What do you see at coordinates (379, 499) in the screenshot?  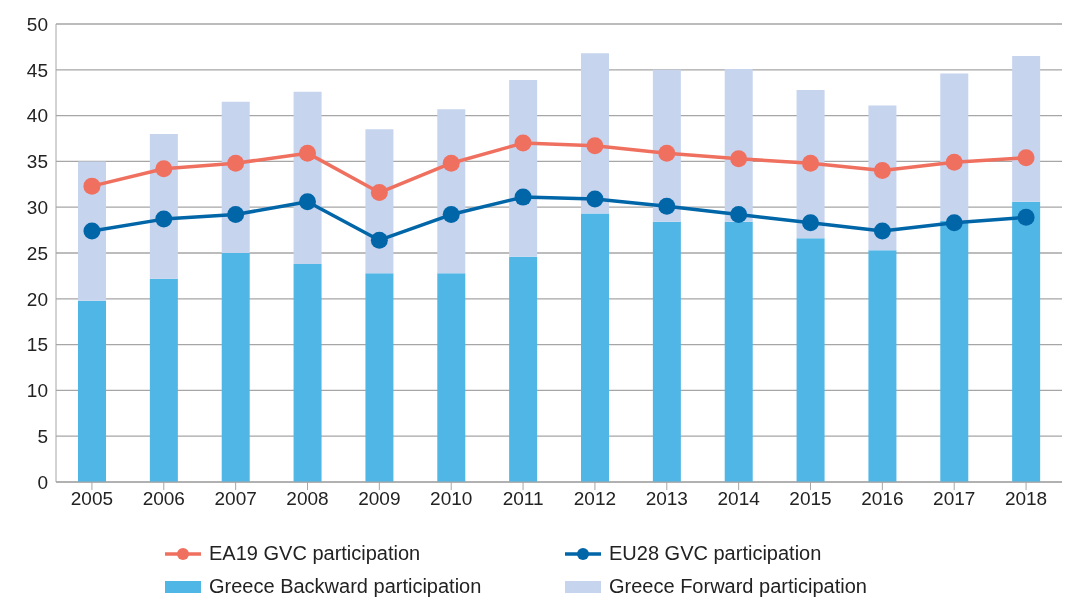 I see `x-tick-label: 2009` at bounding box center [379, 499].